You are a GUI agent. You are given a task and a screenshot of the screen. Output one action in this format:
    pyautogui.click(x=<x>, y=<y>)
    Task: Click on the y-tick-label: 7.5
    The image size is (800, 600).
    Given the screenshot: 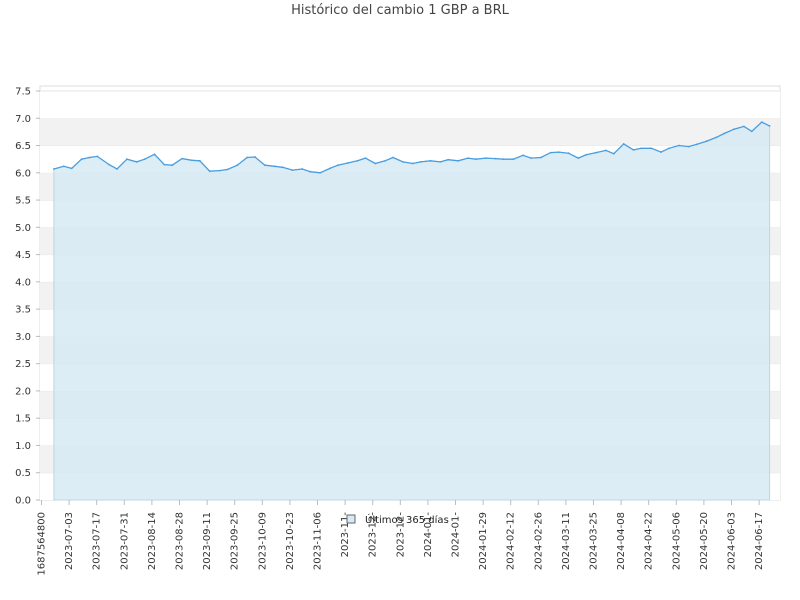 What is the action you would take?
    pyautogui.click(x=23, y=92)
    